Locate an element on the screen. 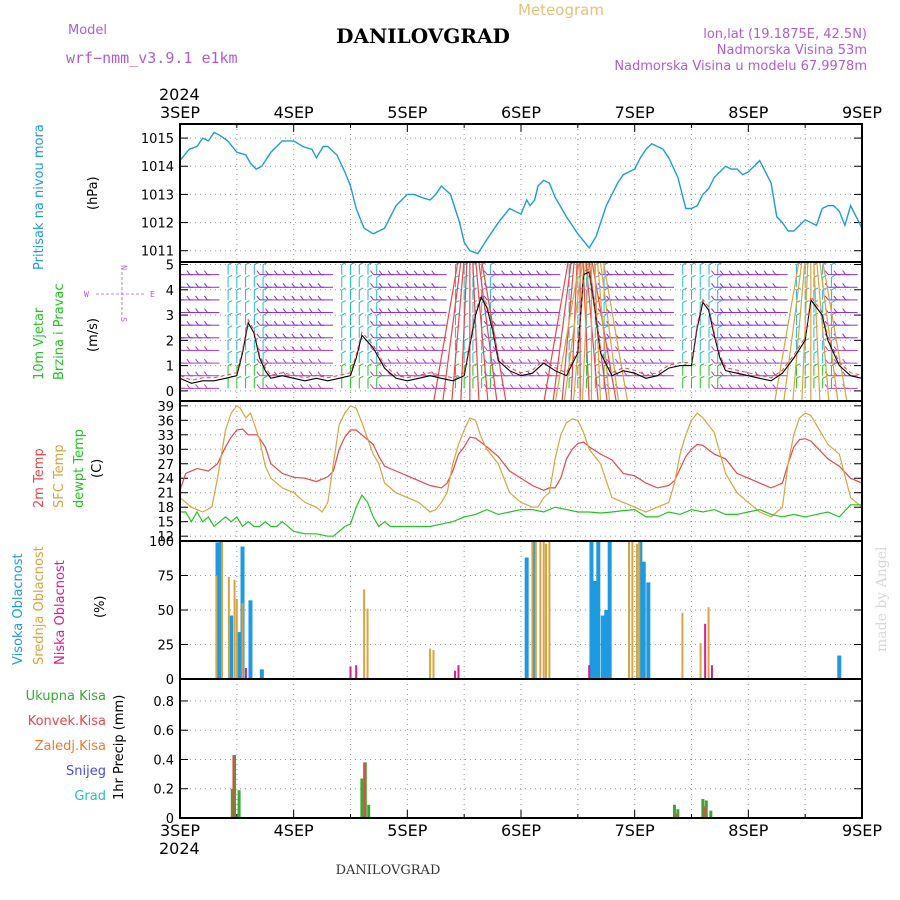  ytick-label: 0.2 is located at coordinates (163, 790).